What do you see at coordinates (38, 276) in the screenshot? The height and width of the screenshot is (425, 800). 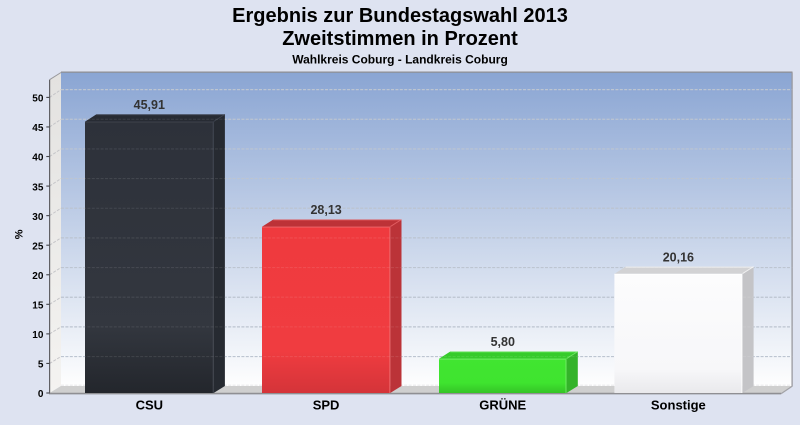 I see `svg-text: 20` at bounding box center [38, 276].